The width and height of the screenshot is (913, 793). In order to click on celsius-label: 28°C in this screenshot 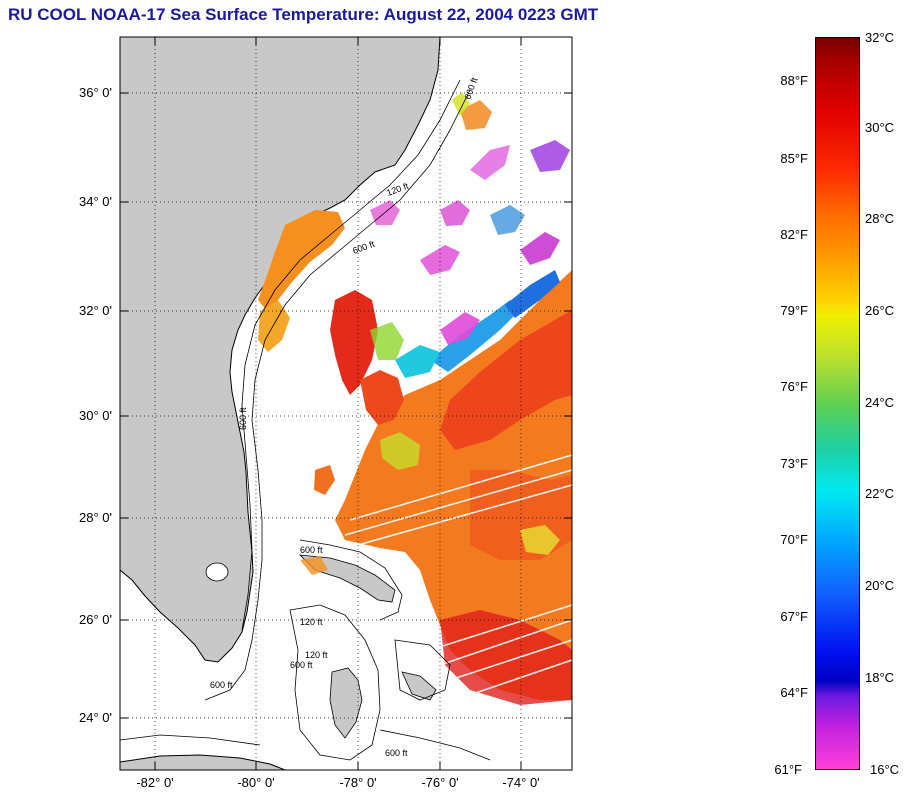, I will do `click(880, 218)`.